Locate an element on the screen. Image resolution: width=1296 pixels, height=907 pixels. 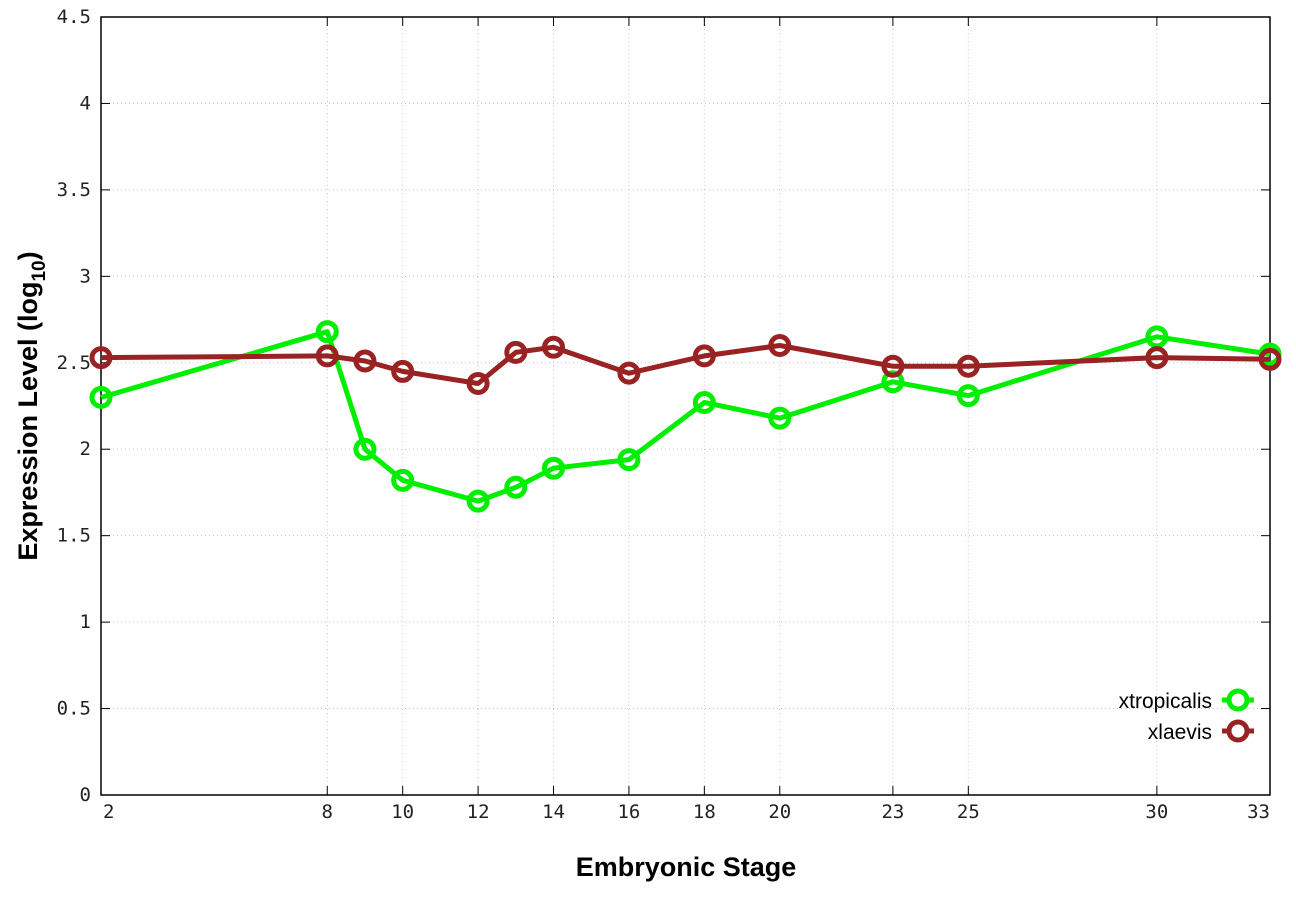
x-axis-title: Embryonic Stage is located at coordinates (686, 867).